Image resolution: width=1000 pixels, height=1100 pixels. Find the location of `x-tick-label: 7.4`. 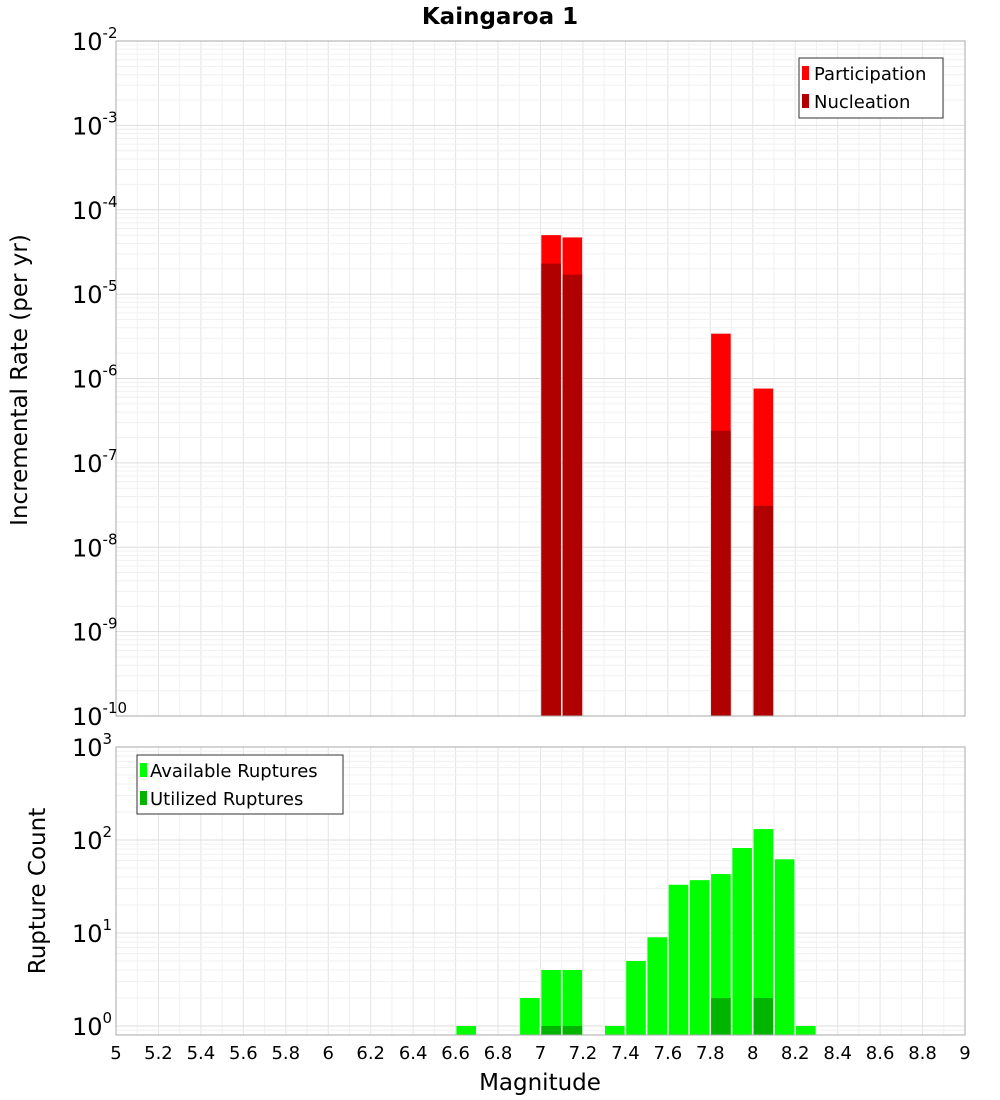

x-tick-label: 7.4 is located at coordinates (625, 1053).